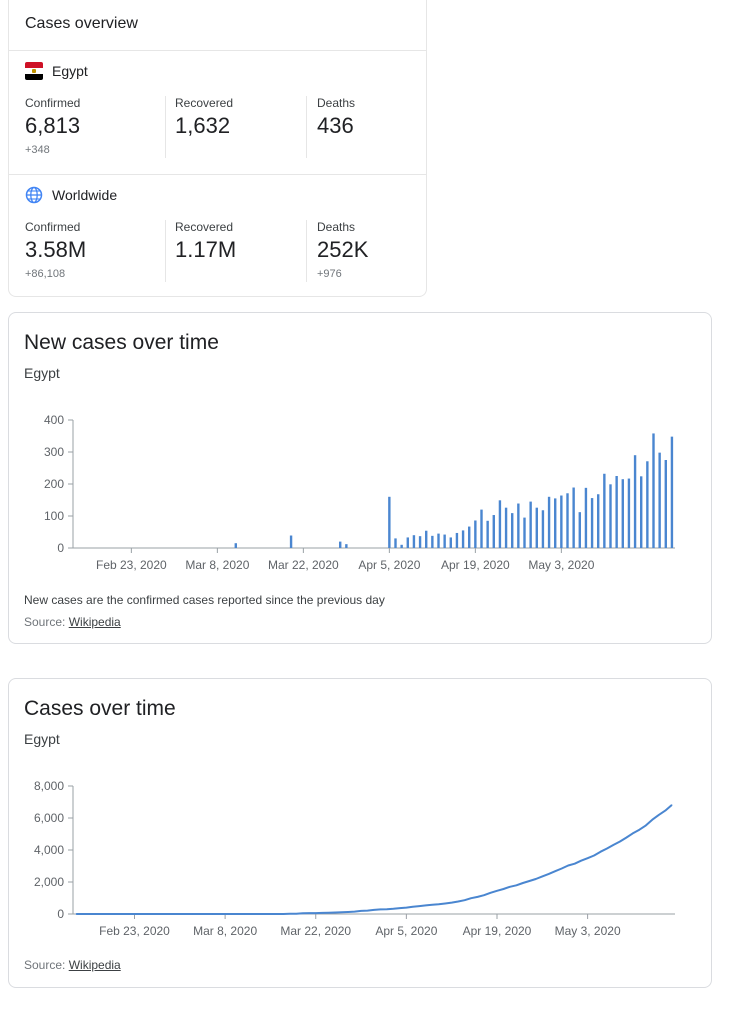 The image size is (738, 1012). Describe the element at coordinates (53, 125) in the screenshot. I see `stat-value: 6,813` at that location.